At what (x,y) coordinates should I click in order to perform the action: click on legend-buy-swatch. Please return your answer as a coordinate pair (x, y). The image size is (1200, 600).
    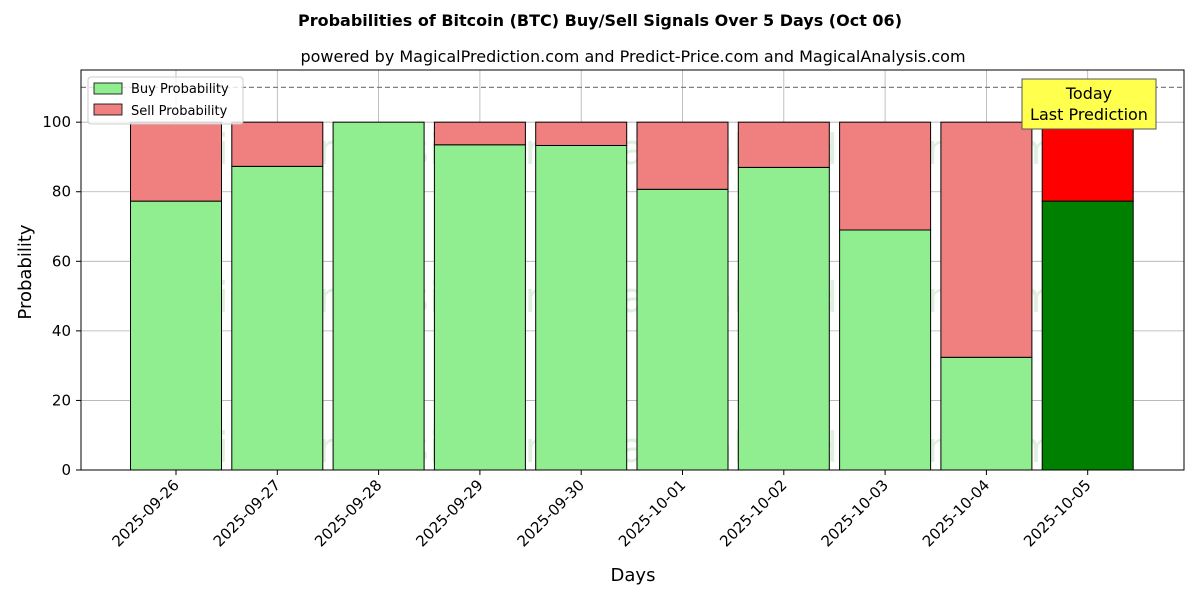
    Looking at the image, I should click on (108, 88).